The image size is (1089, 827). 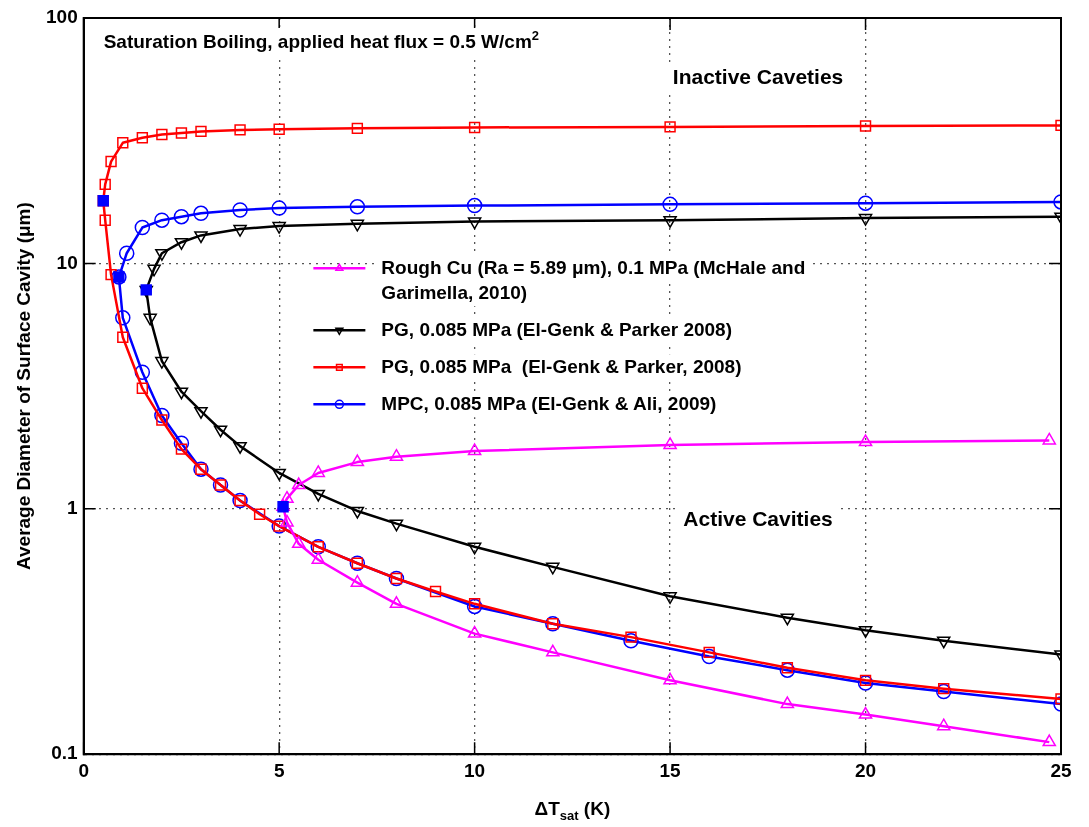 I want to click on annotation: Active Cavities, so click(x=758, y=518).